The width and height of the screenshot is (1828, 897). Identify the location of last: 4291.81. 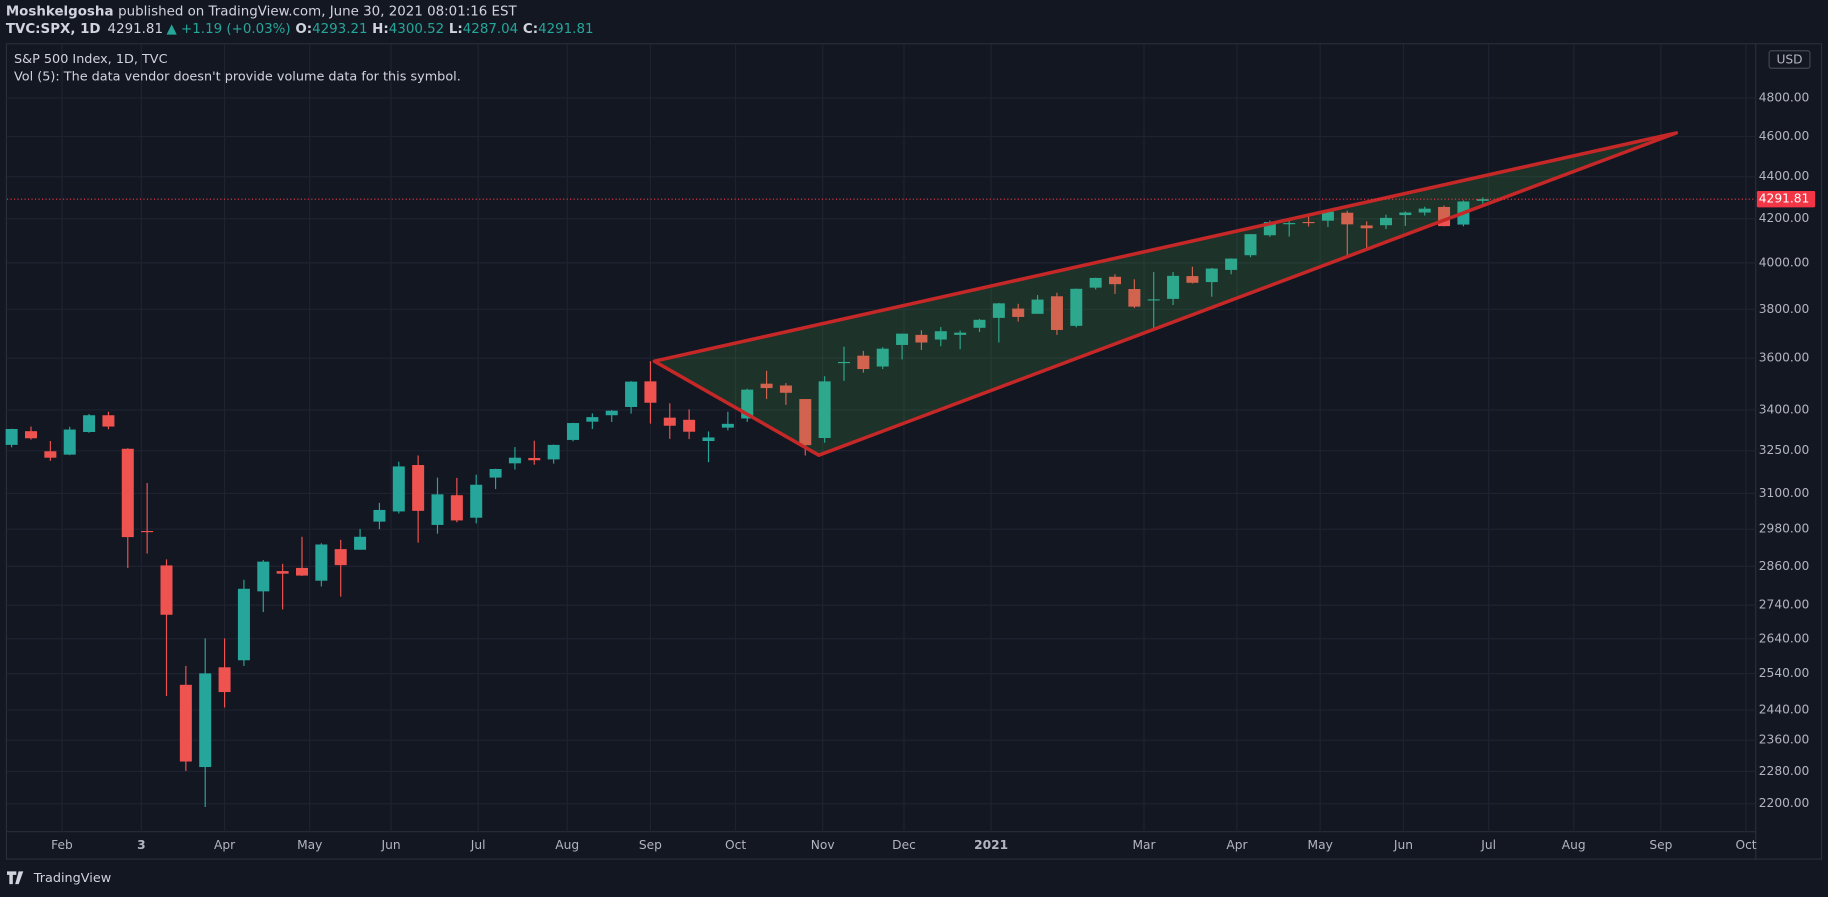
(135, 29).